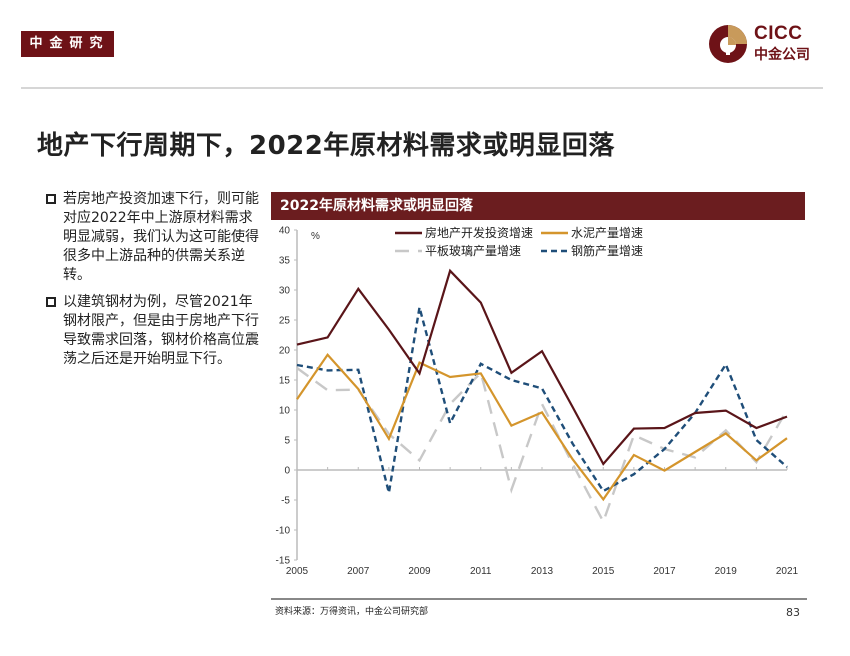 This screenshot has width=850, height=656. I want to click on y-tick-label: 30, so click(285, 291).